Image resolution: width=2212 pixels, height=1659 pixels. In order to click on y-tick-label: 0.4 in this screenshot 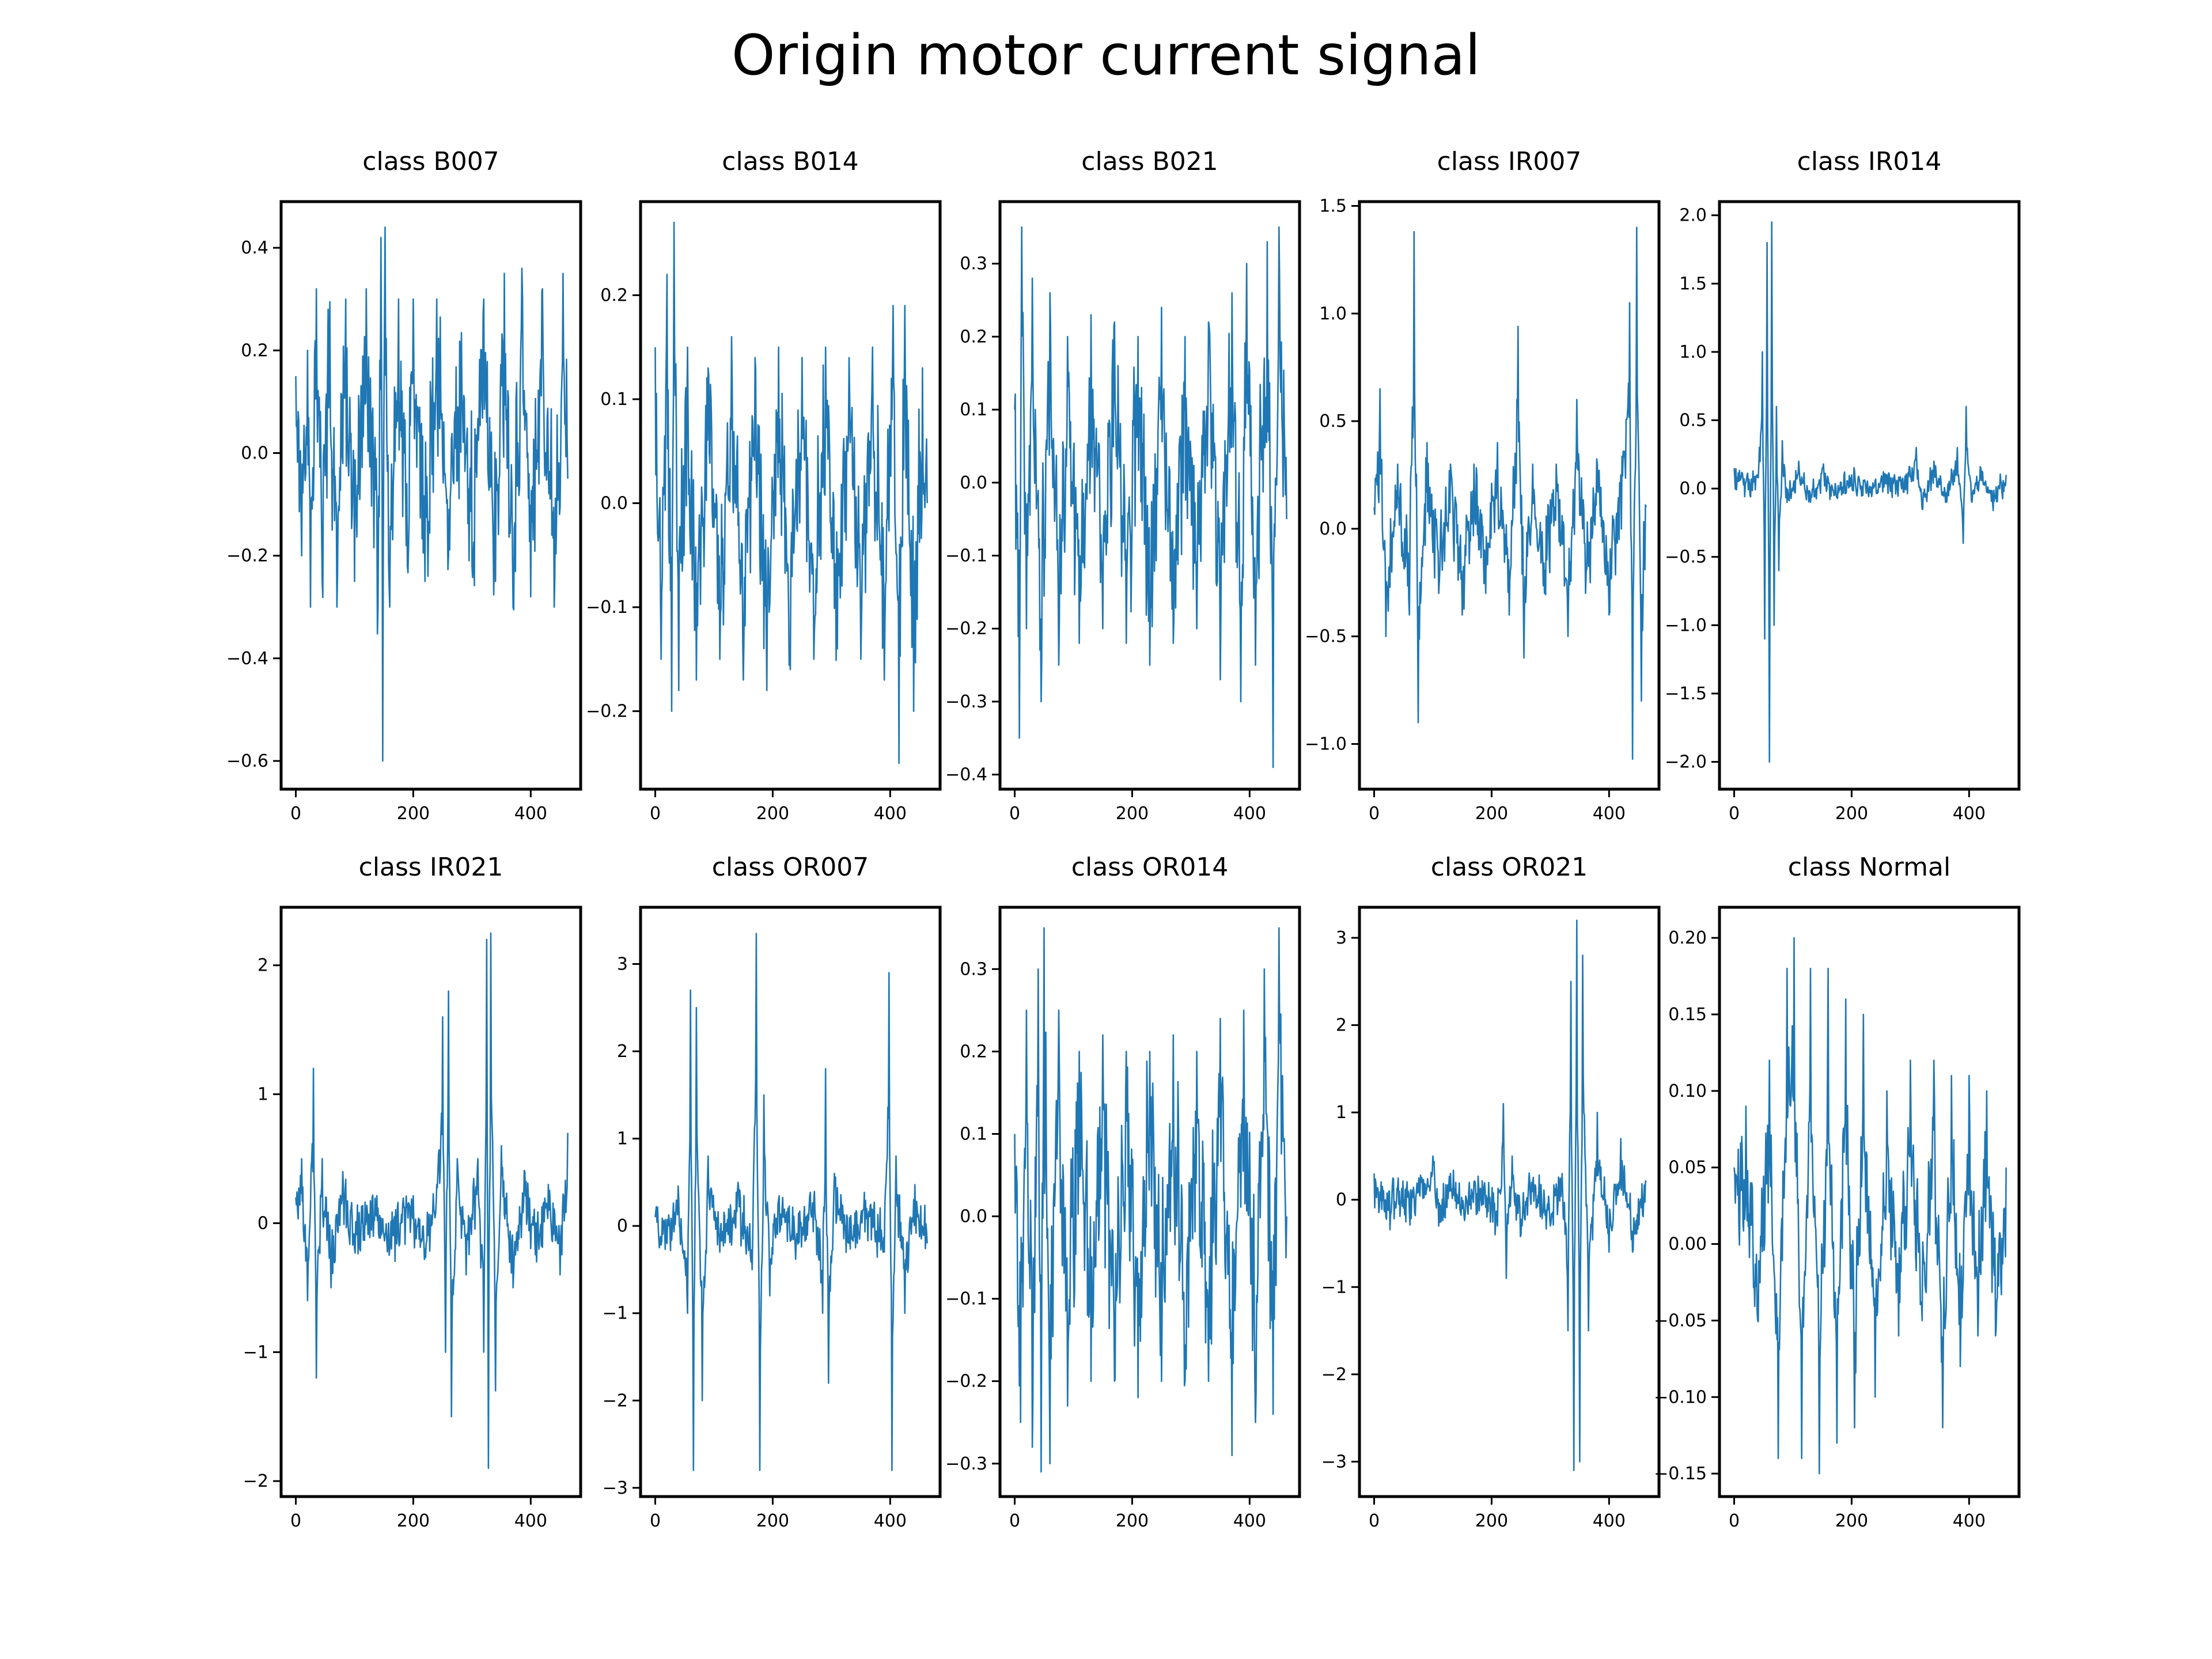, I will do `click(254, 248)`.